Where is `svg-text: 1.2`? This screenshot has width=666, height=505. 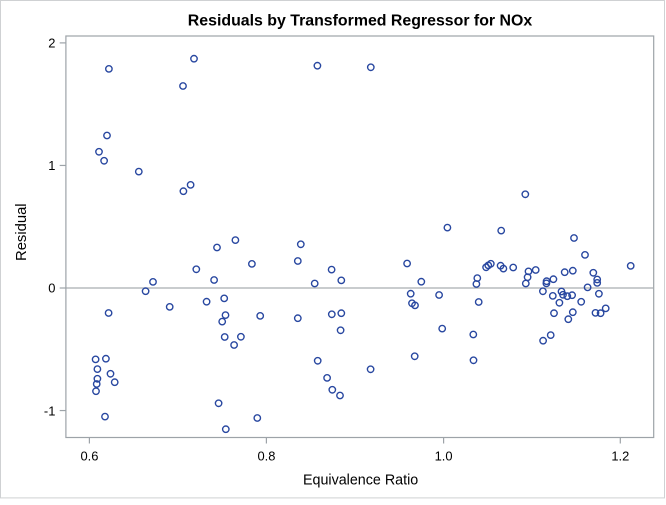 svg-text: 1.2 is located at coordinates (620, 455).